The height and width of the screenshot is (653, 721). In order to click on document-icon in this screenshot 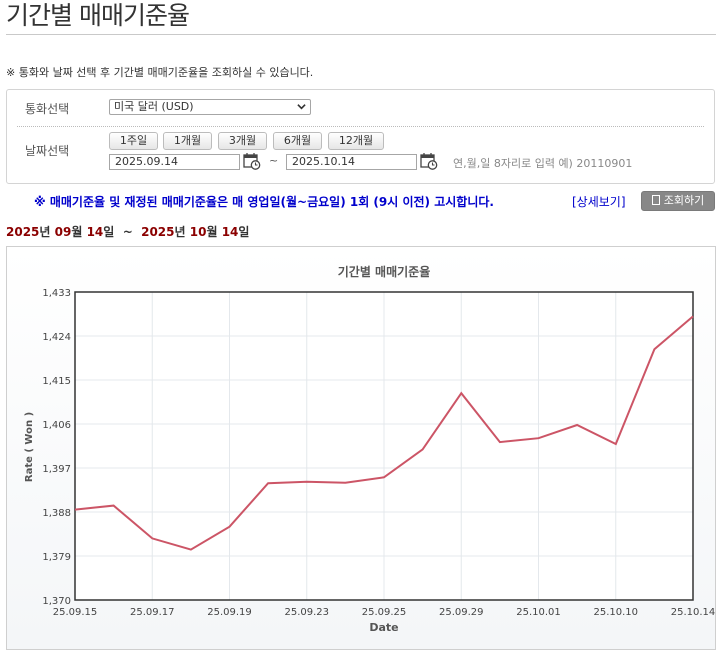, I will do `click(655, 200)`.